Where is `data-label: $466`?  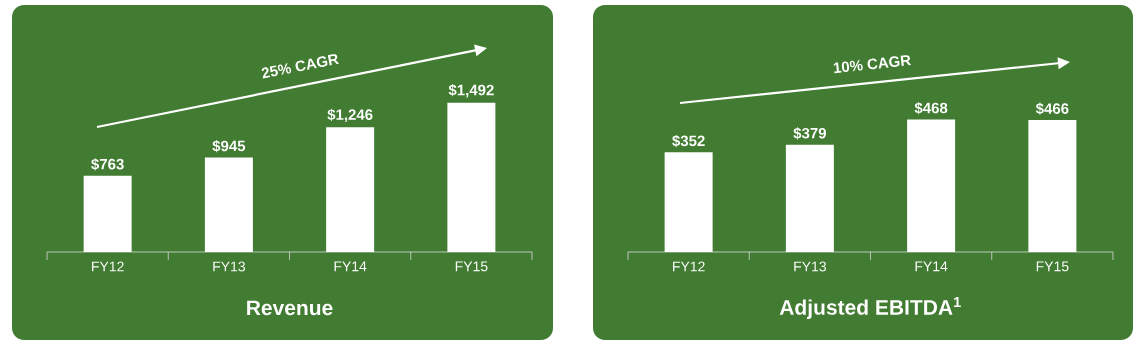
data-label: $466 is located at coordinates (1052, 108).